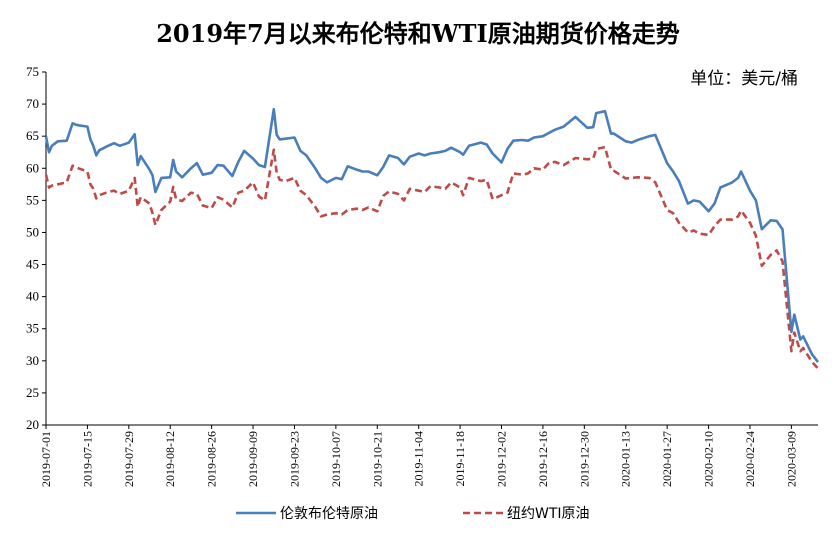 The image size is (836, 533). Describe the element at coordinates (667, 459) in the screenshot. I see `x-tick-label: 2020-01-27` at that location.